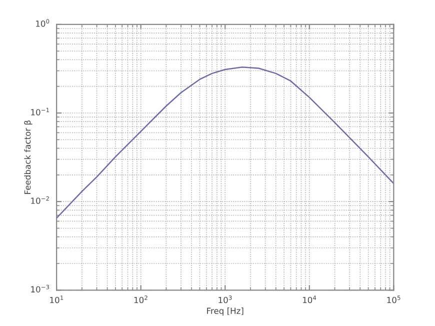  What do you see at coordinates (141, 300) in the screenshot?
I see `x-tick-label: 10$^{2}$` at bounding box center [141, 300].